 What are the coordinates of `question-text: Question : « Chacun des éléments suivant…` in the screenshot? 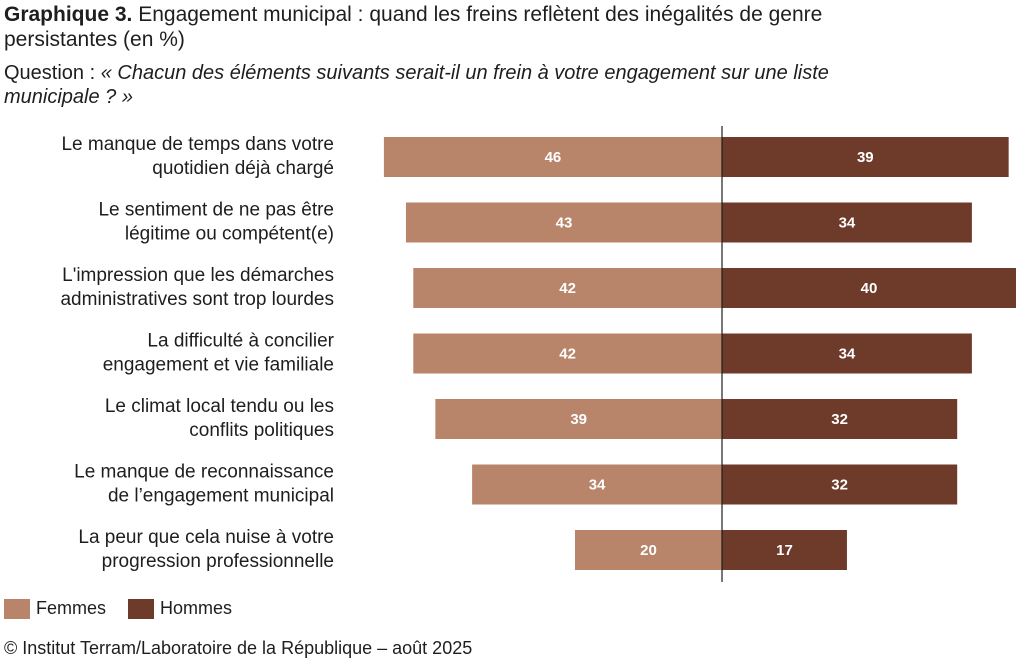 It's located at (454, 85).